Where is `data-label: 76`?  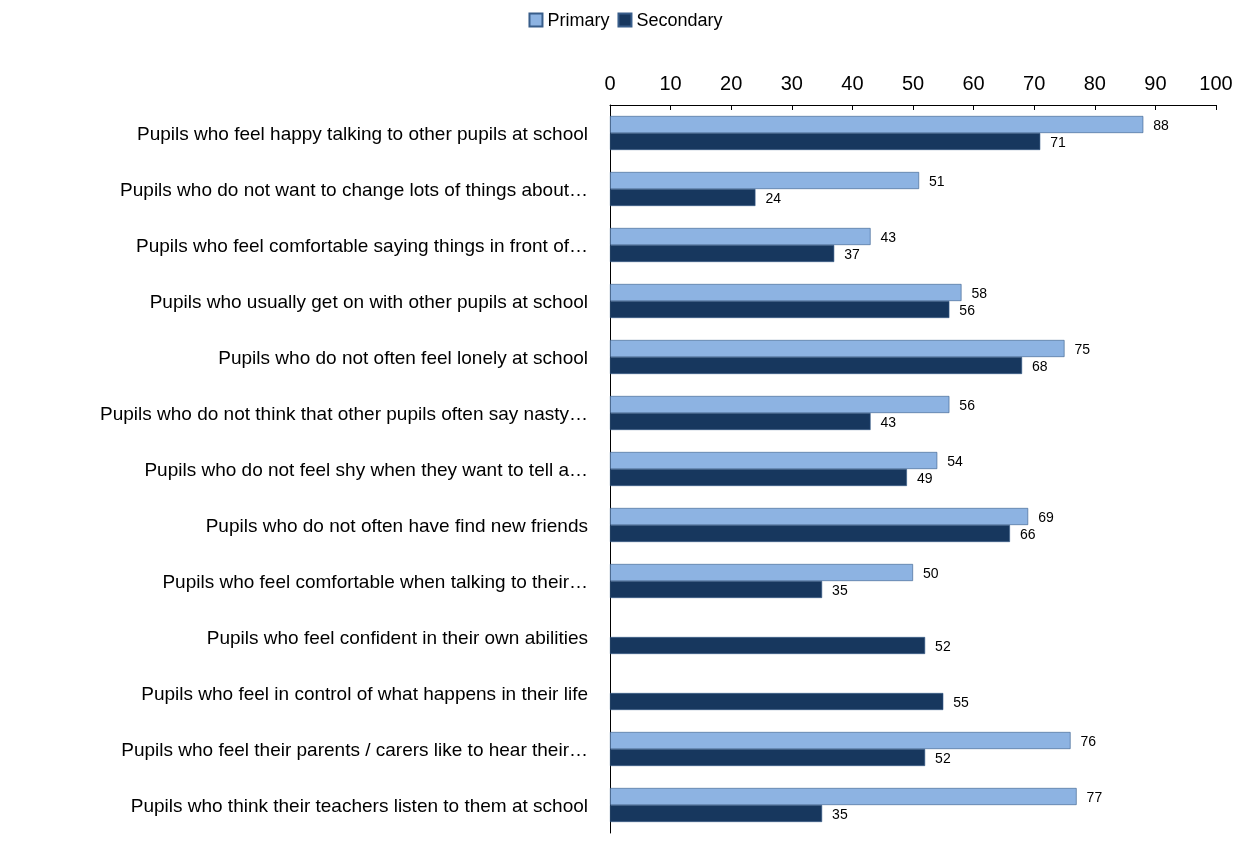 data-label: 76 is located at coordinates (1088, 740).